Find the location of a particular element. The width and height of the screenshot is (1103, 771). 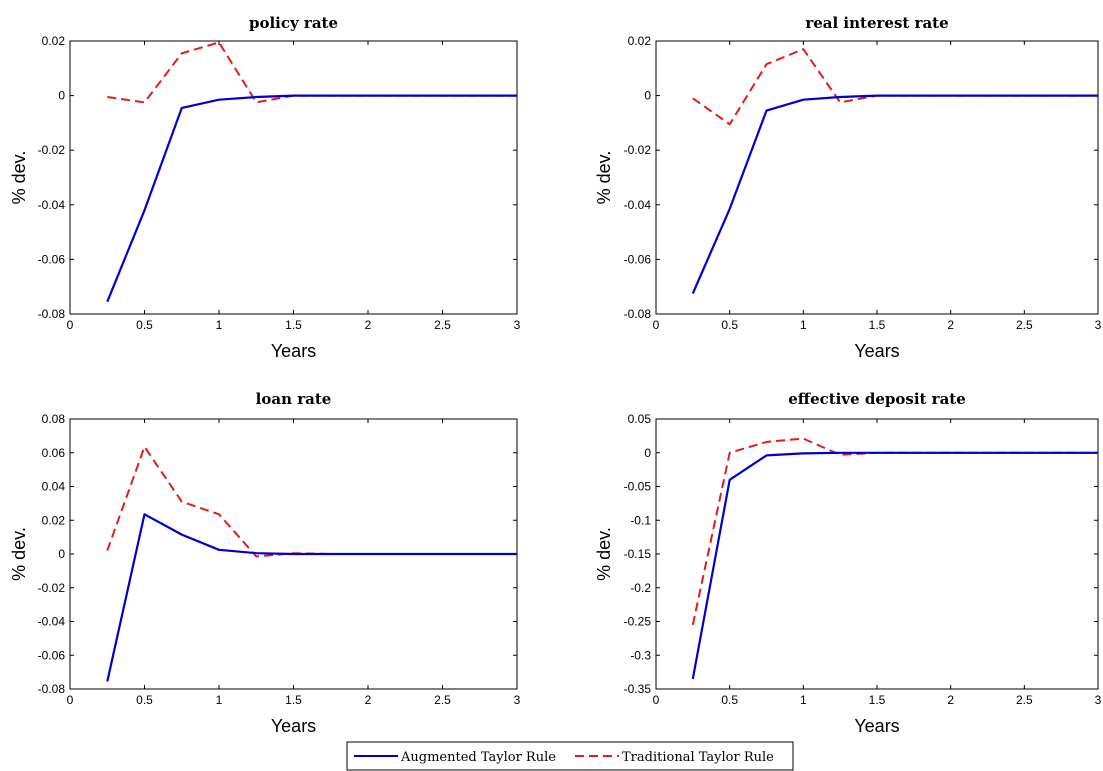

legend-label: Augmented Taylor Rule is located at coordinates (478, 757).